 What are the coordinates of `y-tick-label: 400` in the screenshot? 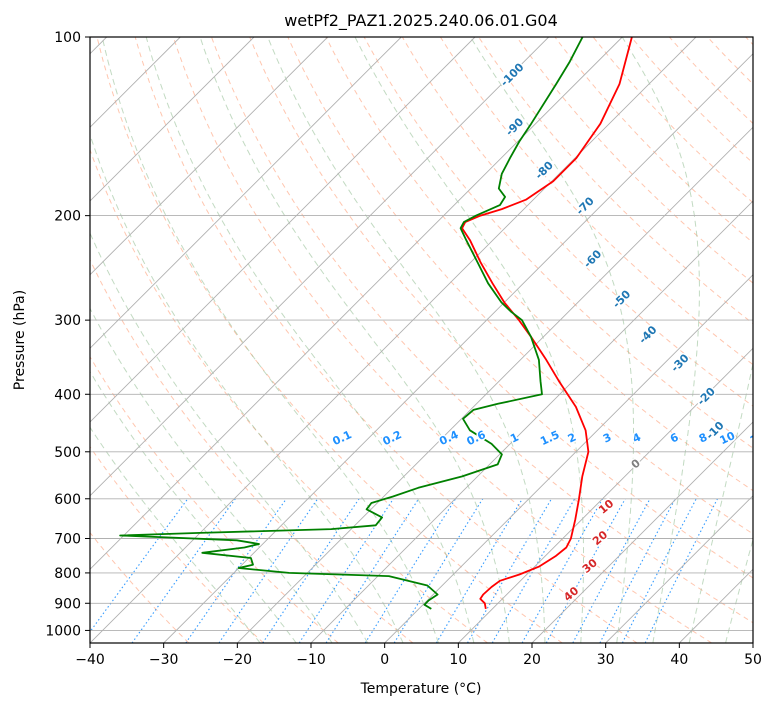 It's located at (67, 395).